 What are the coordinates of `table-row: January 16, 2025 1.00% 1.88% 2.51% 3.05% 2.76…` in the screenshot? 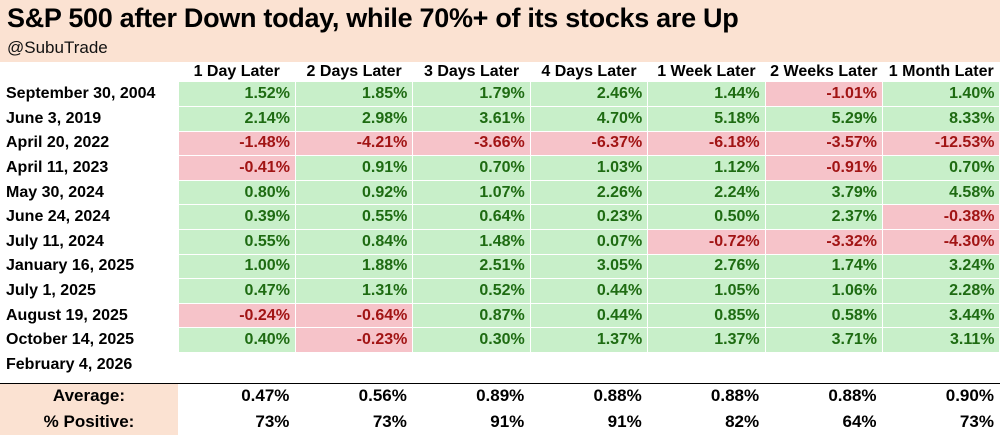 It's located at (500, 267).